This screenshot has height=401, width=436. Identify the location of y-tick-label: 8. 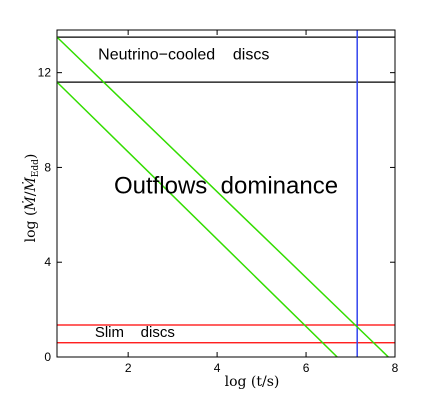
(47, 167).